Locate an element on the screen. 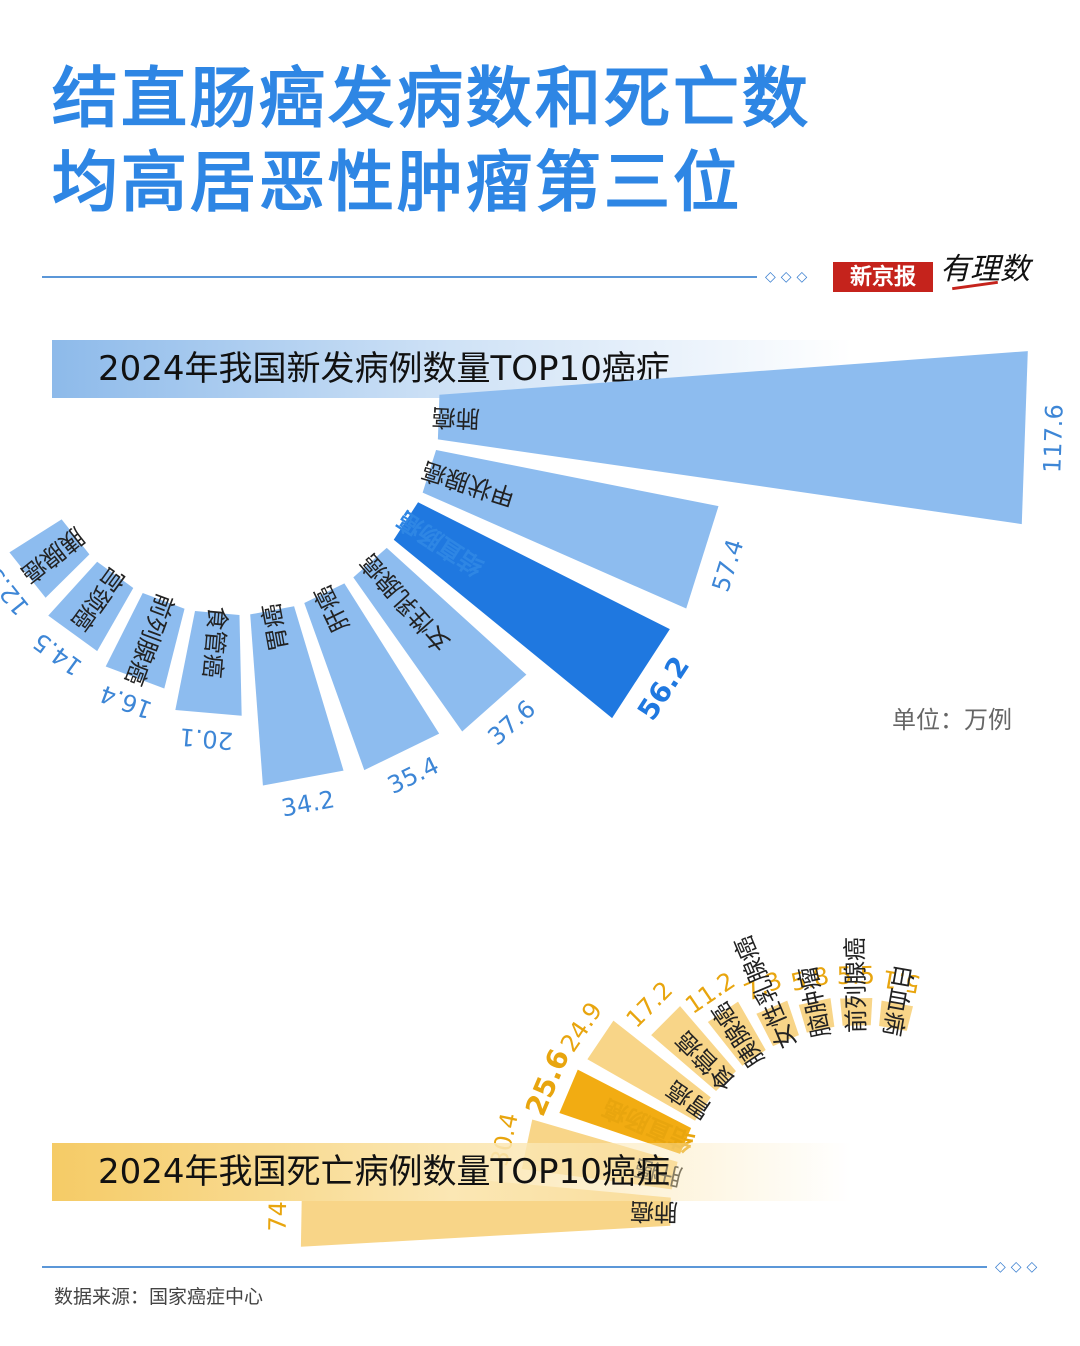 The width and height of the screenshot is (1080, 1346). header-diamonds: ◇◇◇ is located at coordinates (789, 277).